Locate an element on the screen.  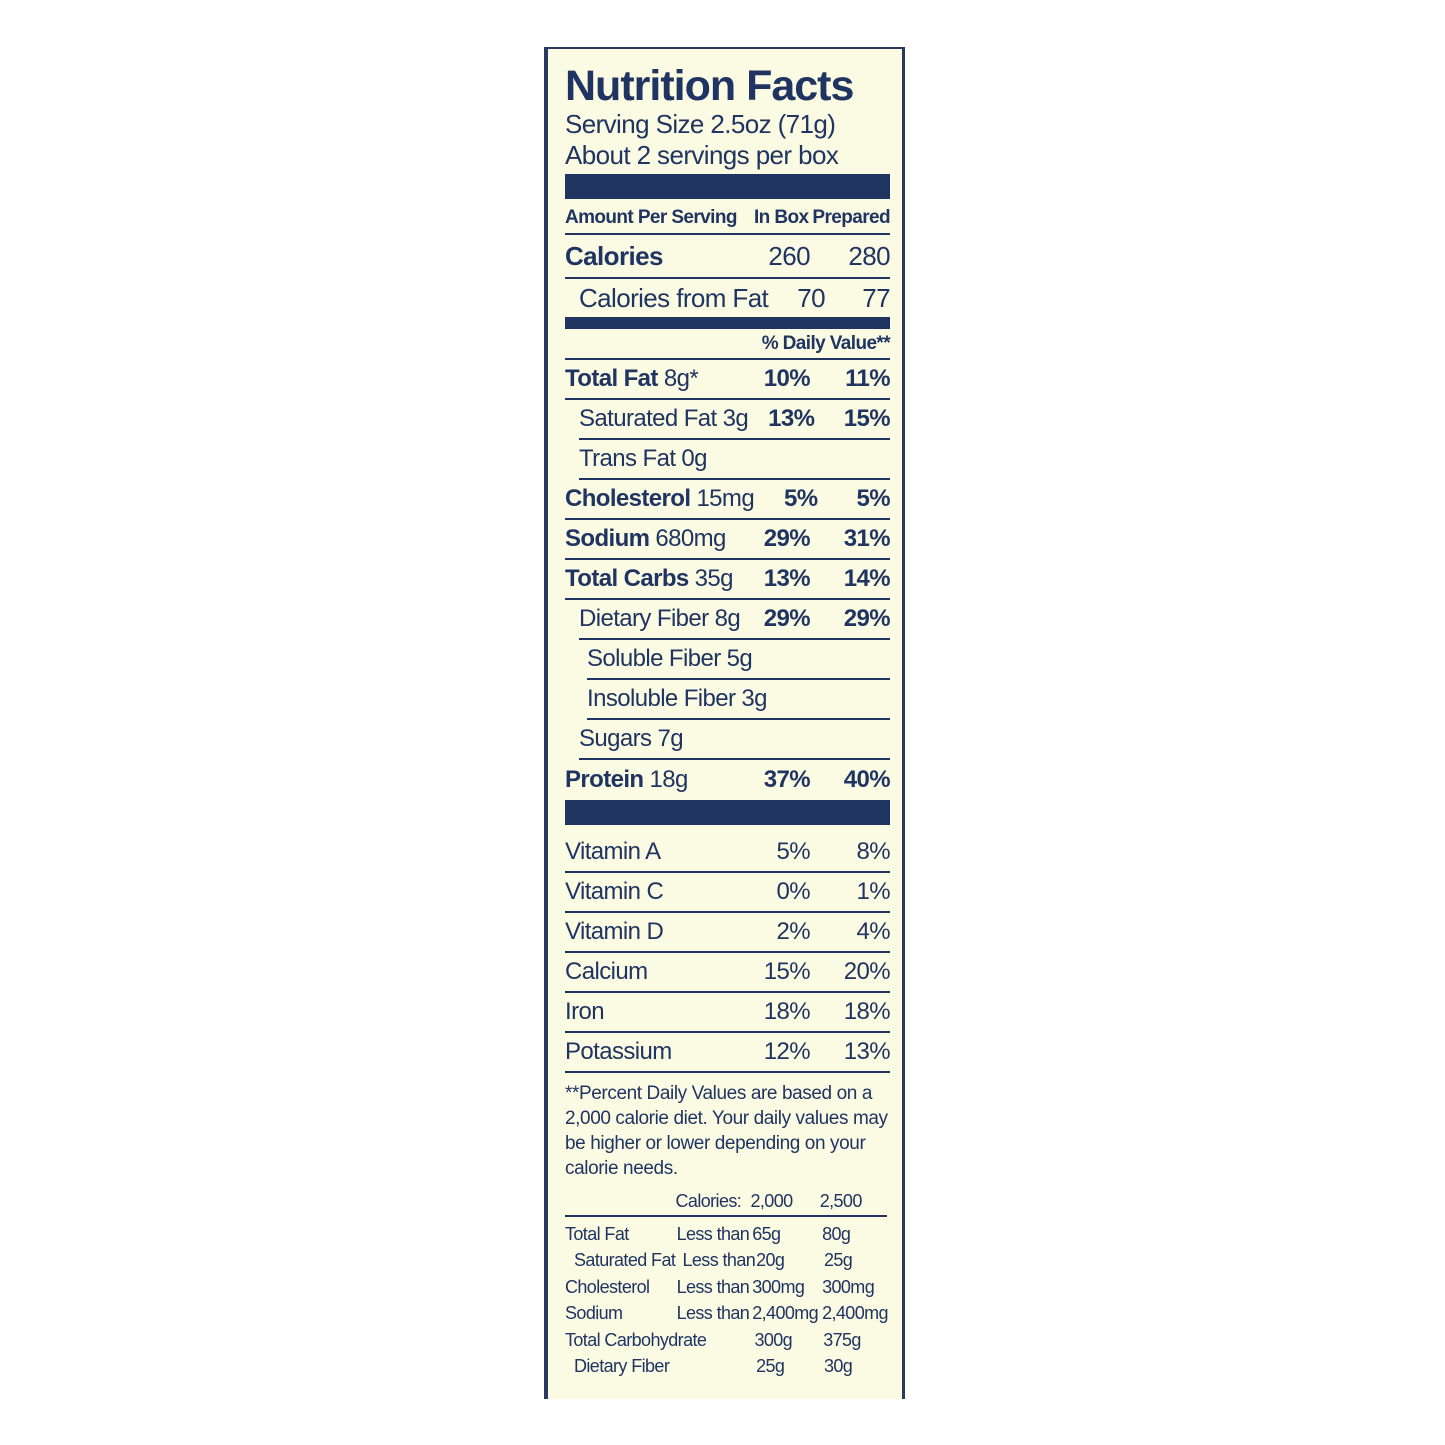
nutrient-name: Sugars is located at coordinates (615, 738).